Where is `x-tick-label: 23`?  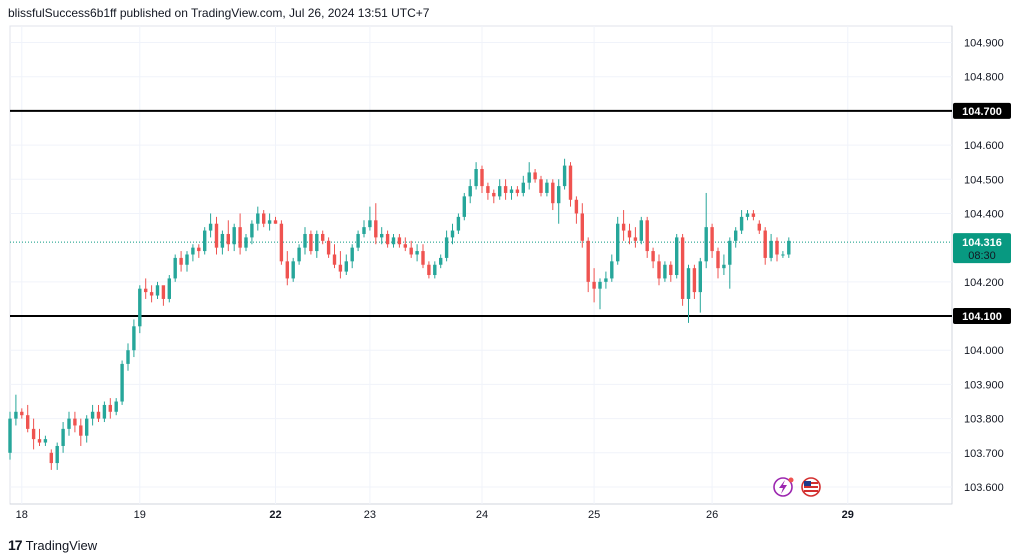
x-tick-label: 23 is located at coordinates (370, 515).